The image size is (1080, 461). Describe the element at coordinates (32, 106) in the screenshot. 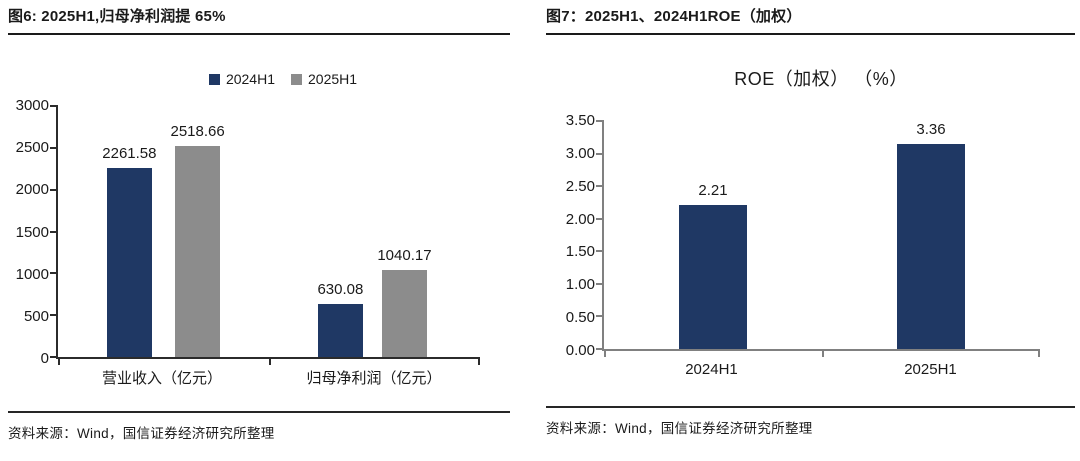

I see `y-tick-label: 3000` at that location.